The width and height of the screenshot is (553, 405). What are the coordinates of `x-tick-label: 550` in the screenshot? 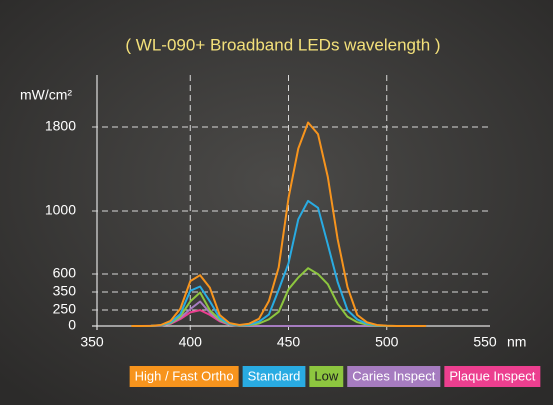 It's located at (485, 342).